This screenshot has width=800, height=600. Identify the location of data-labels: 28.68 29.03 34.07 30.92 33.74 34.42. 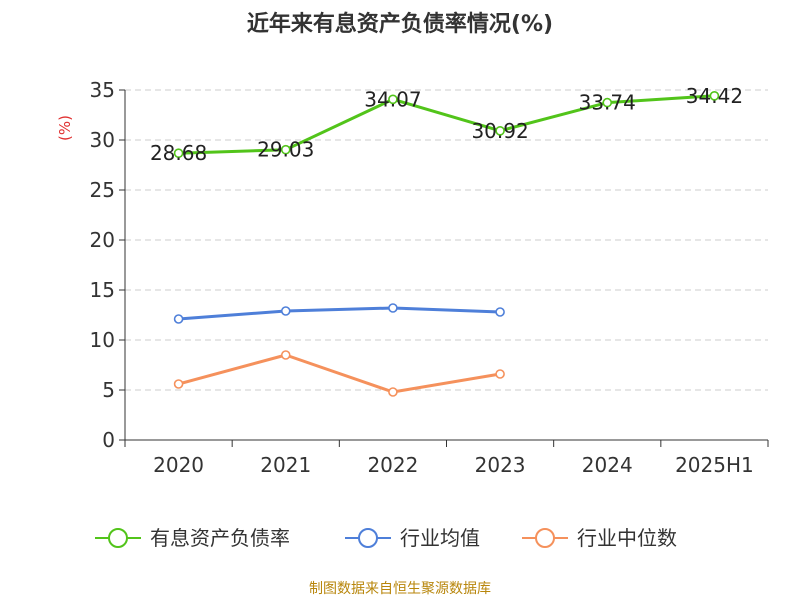
(446, 124).